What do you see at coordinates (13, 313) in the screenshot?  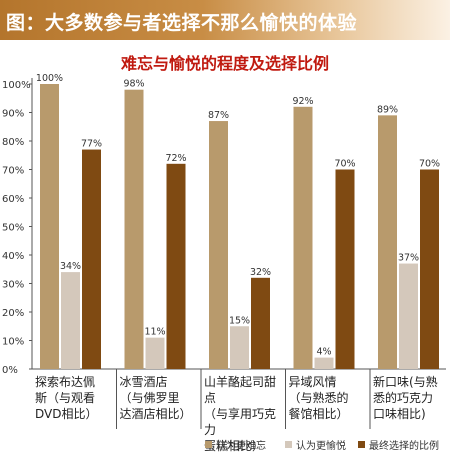 I see `y-tick-label: 20%` at bounding box center [13, 313].